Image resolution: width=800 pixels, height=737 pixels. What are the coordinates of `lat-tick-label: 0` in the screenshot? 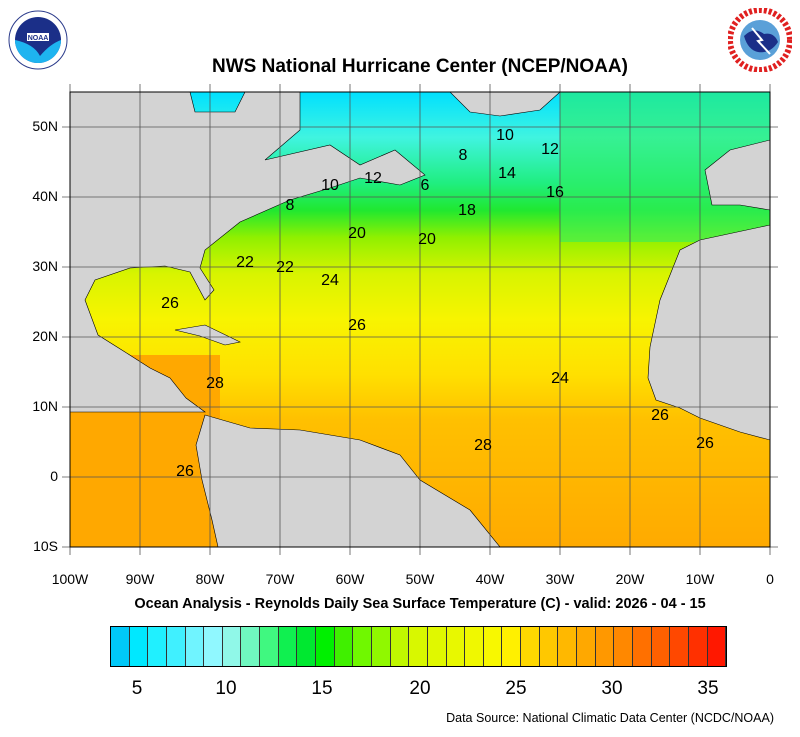 It's located at (54, 476).